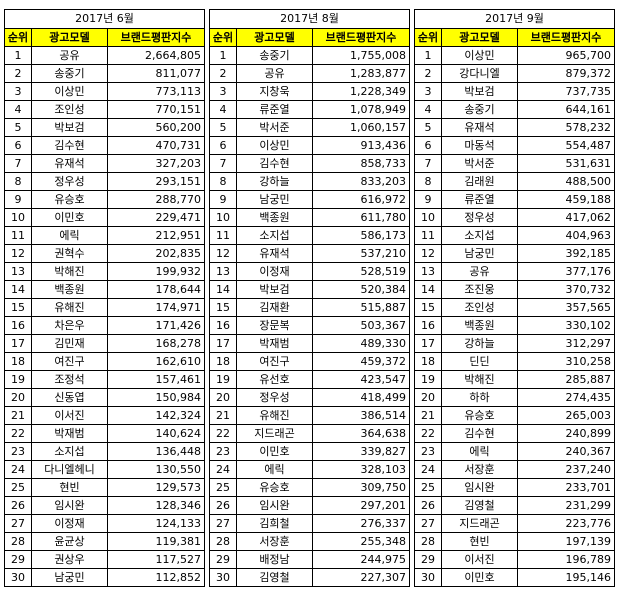 The height and width of the screenshot is (593, 640). I want to click on table-row: 29 배정남 244,975, so click(309, 559).